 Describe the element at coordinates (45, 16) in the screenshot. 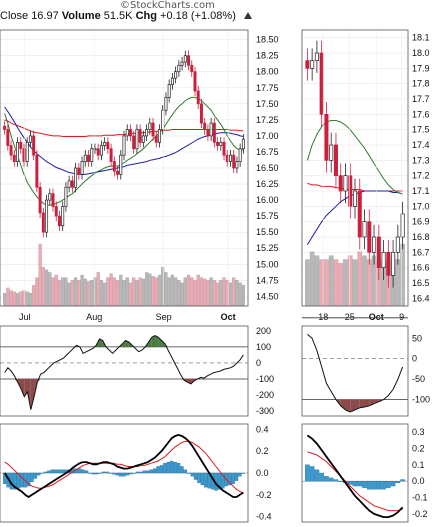

I see `close-value: 16.97` at that location.